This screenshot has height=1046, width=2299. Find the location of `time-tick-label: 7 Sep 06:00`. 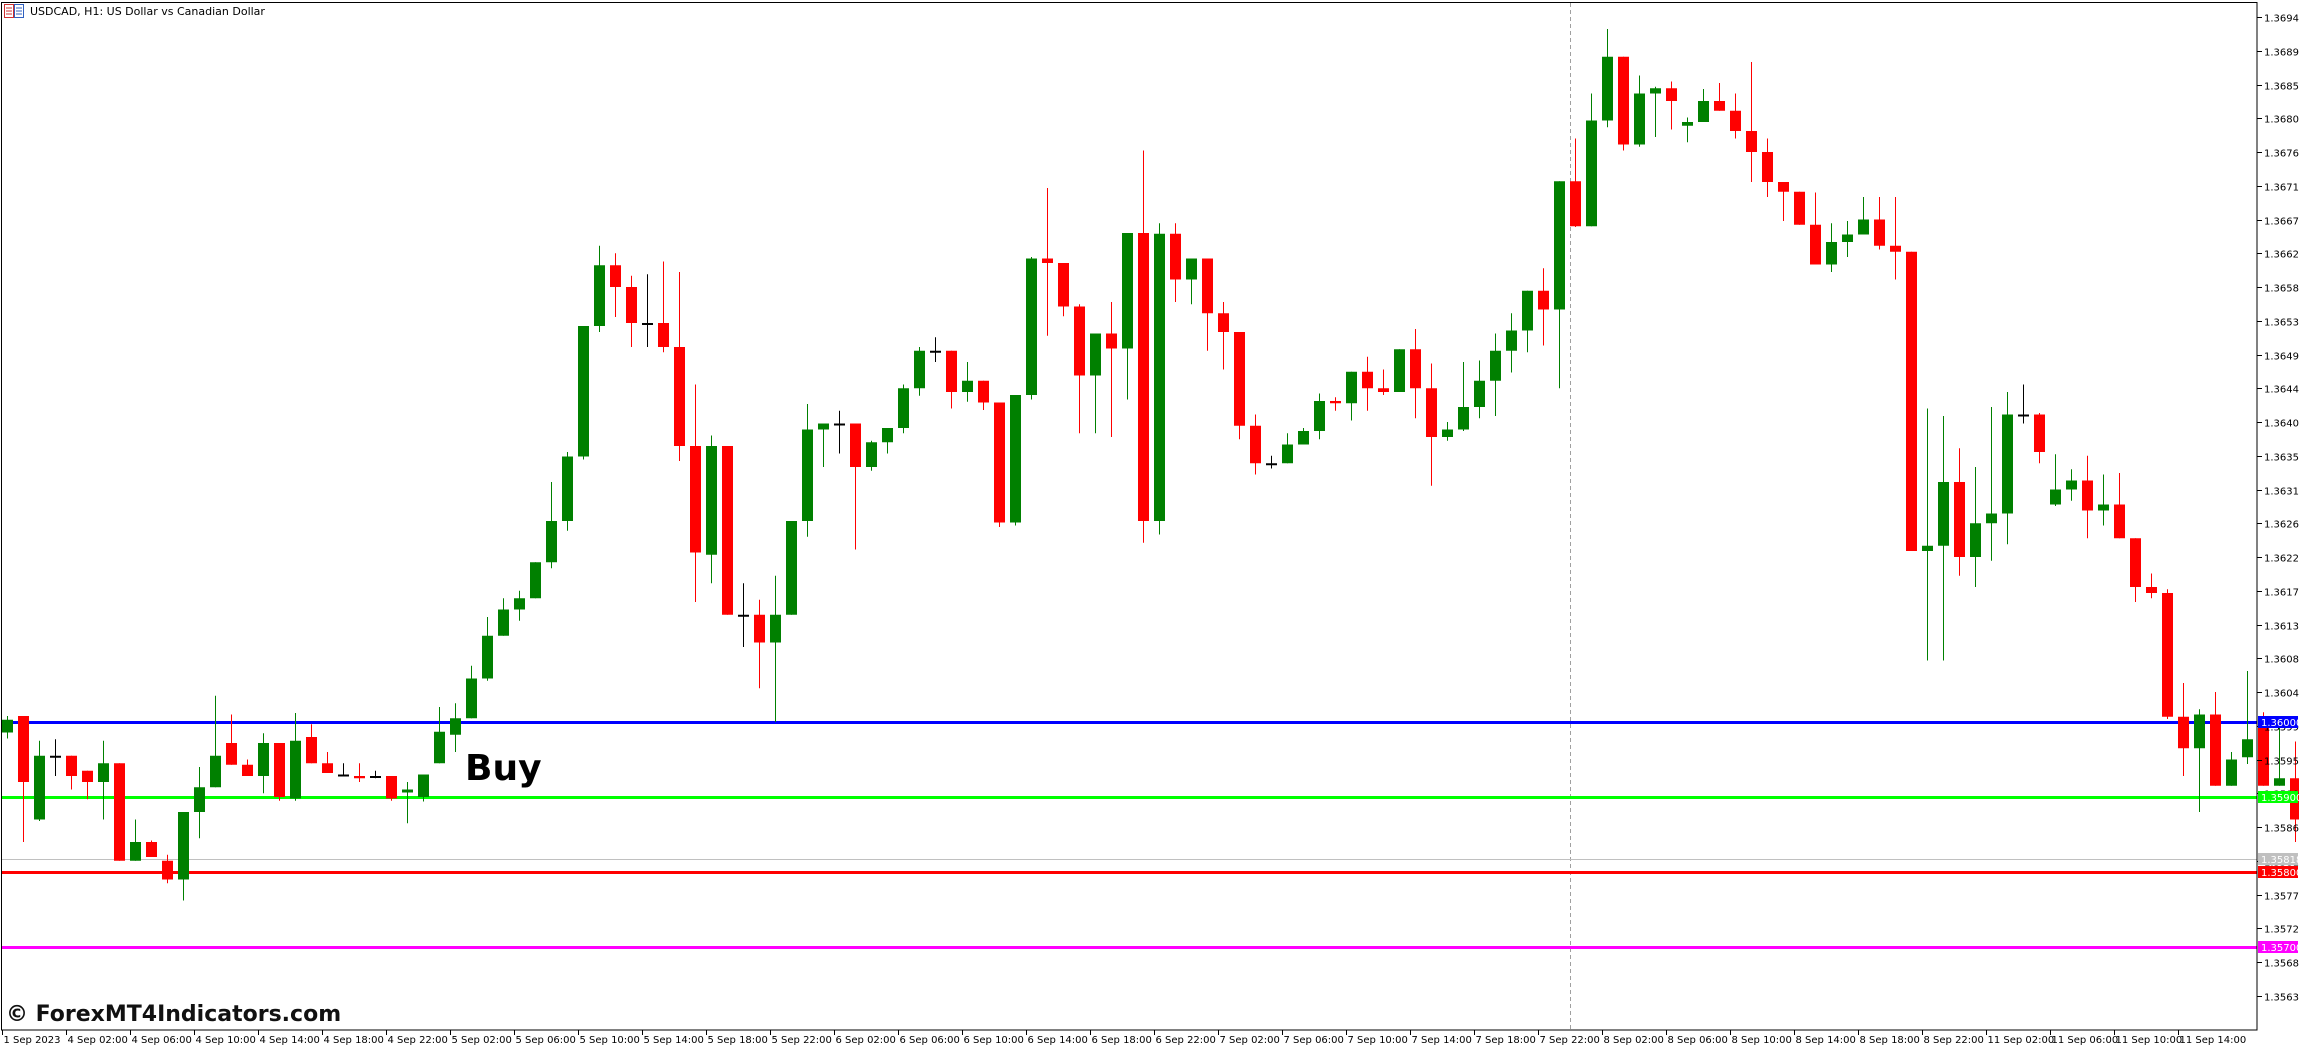

time-tick-label: 7 Sep 06:00 is located at coordinates (1314, 1040).